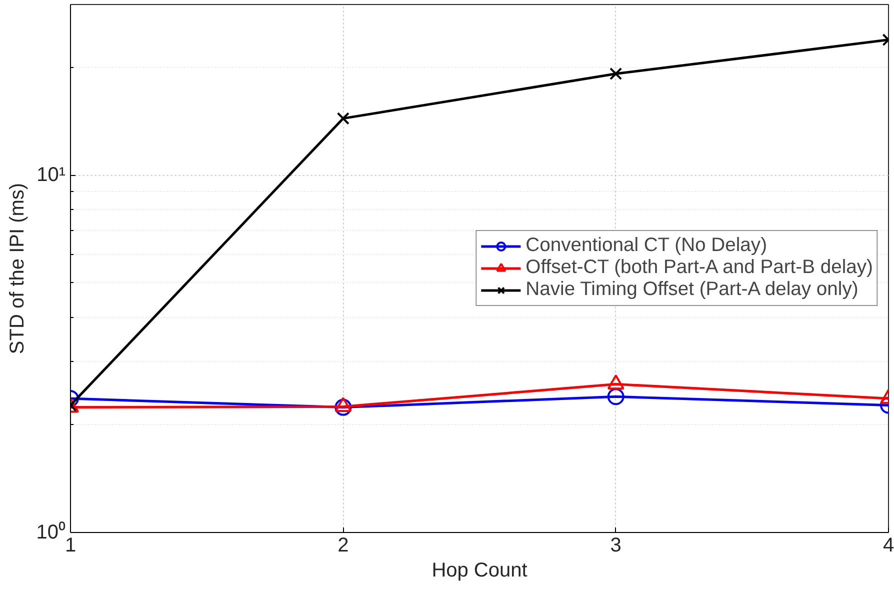  I want to click on y-axis-title: STD of the IPI (ms), so click(17, 268).